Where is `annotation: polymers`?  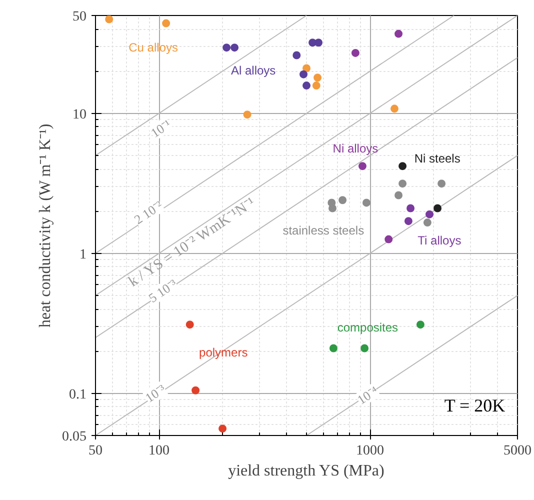
annotation: polymers is located at coordinates (223, 352).